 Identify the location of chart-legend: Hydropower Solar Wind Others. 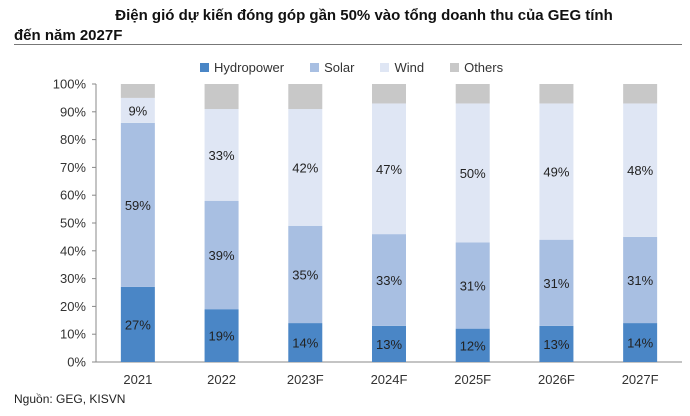
(351, 67).